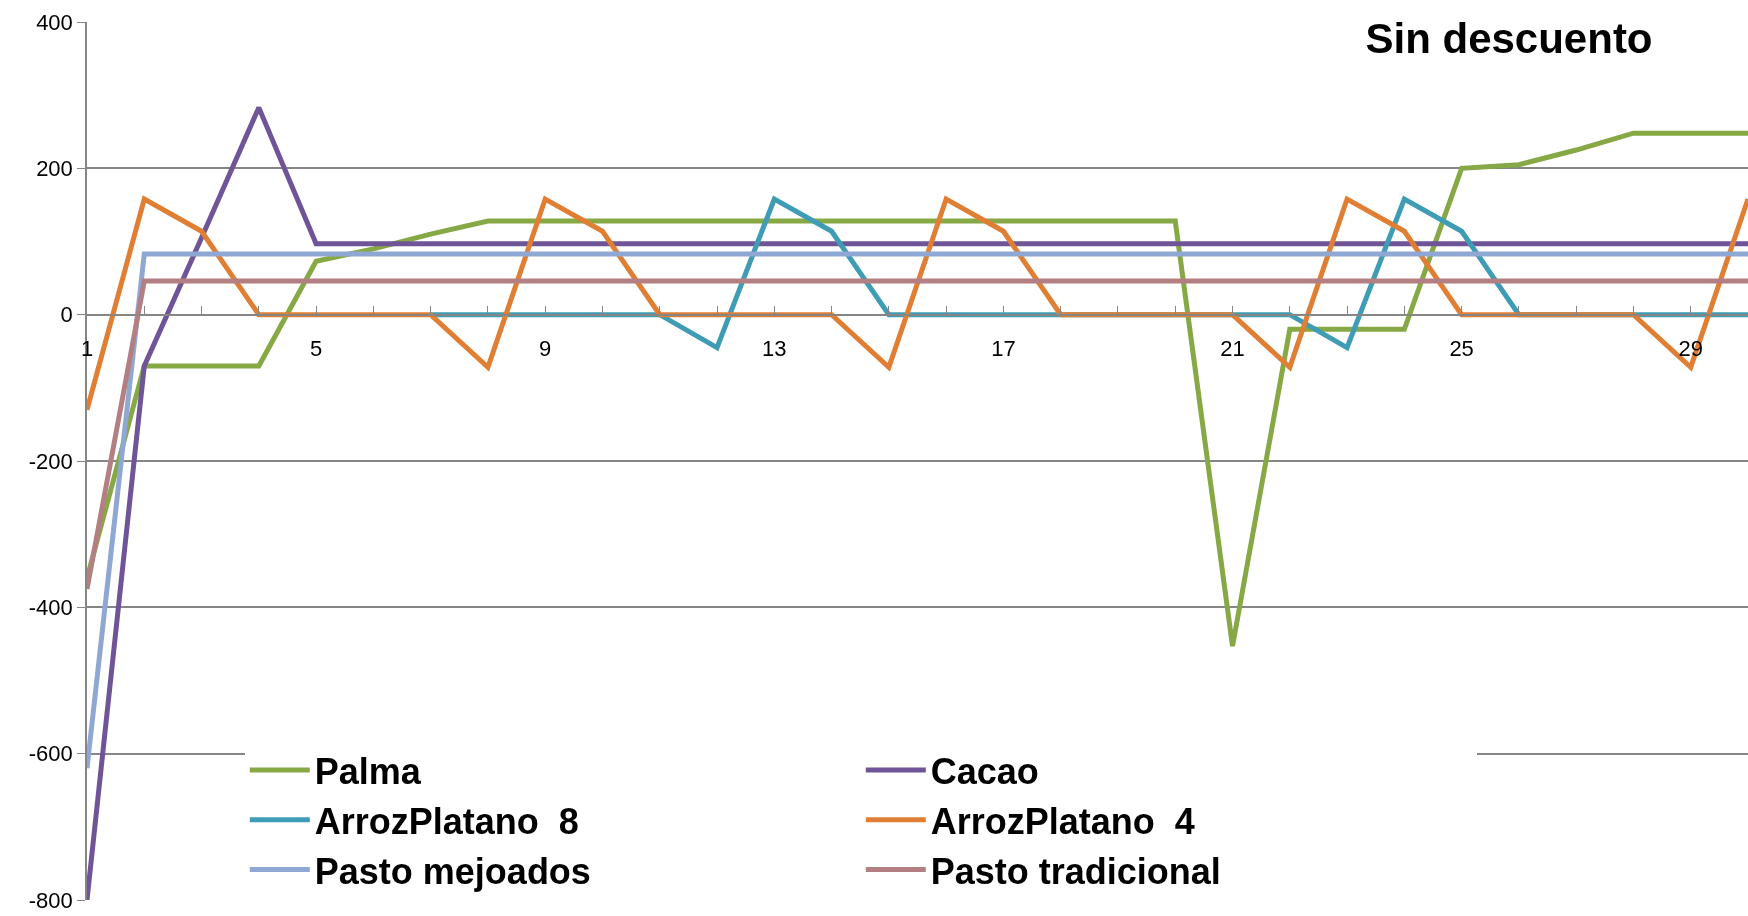  I want to click on legend-label: Palma, so click(368, 771).